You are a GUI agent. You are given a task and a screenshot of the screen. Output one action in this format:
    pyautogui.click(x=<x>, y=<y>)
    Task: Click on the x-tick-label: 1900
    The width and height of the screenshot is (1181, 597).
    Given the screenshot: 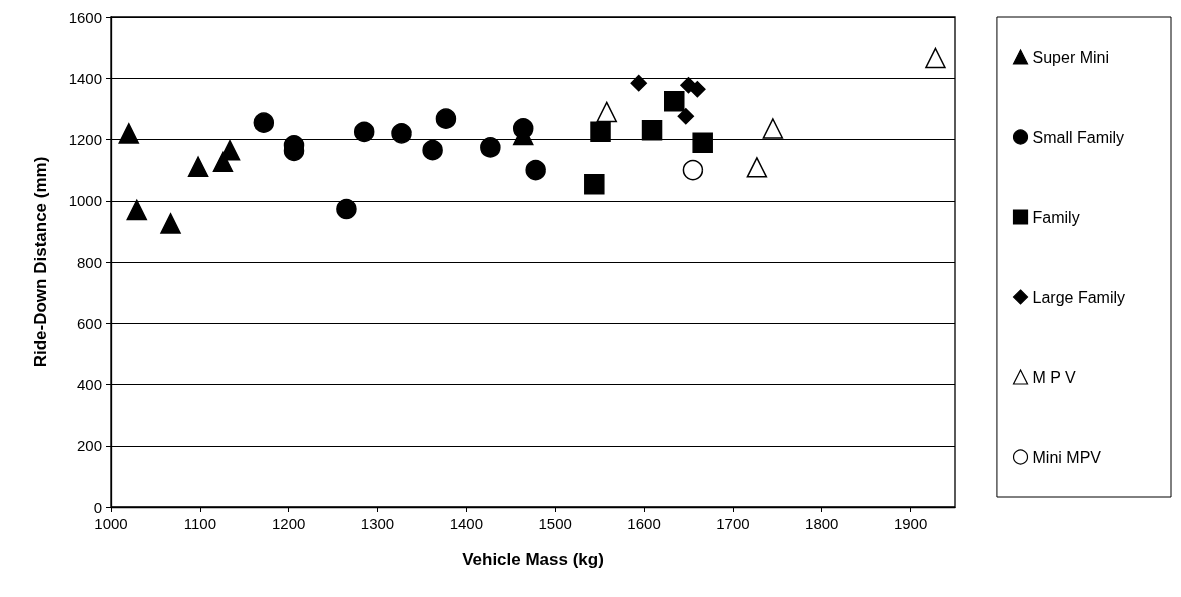 What is the action you would take?
    pyautogui.click(x=910, y=523)
    